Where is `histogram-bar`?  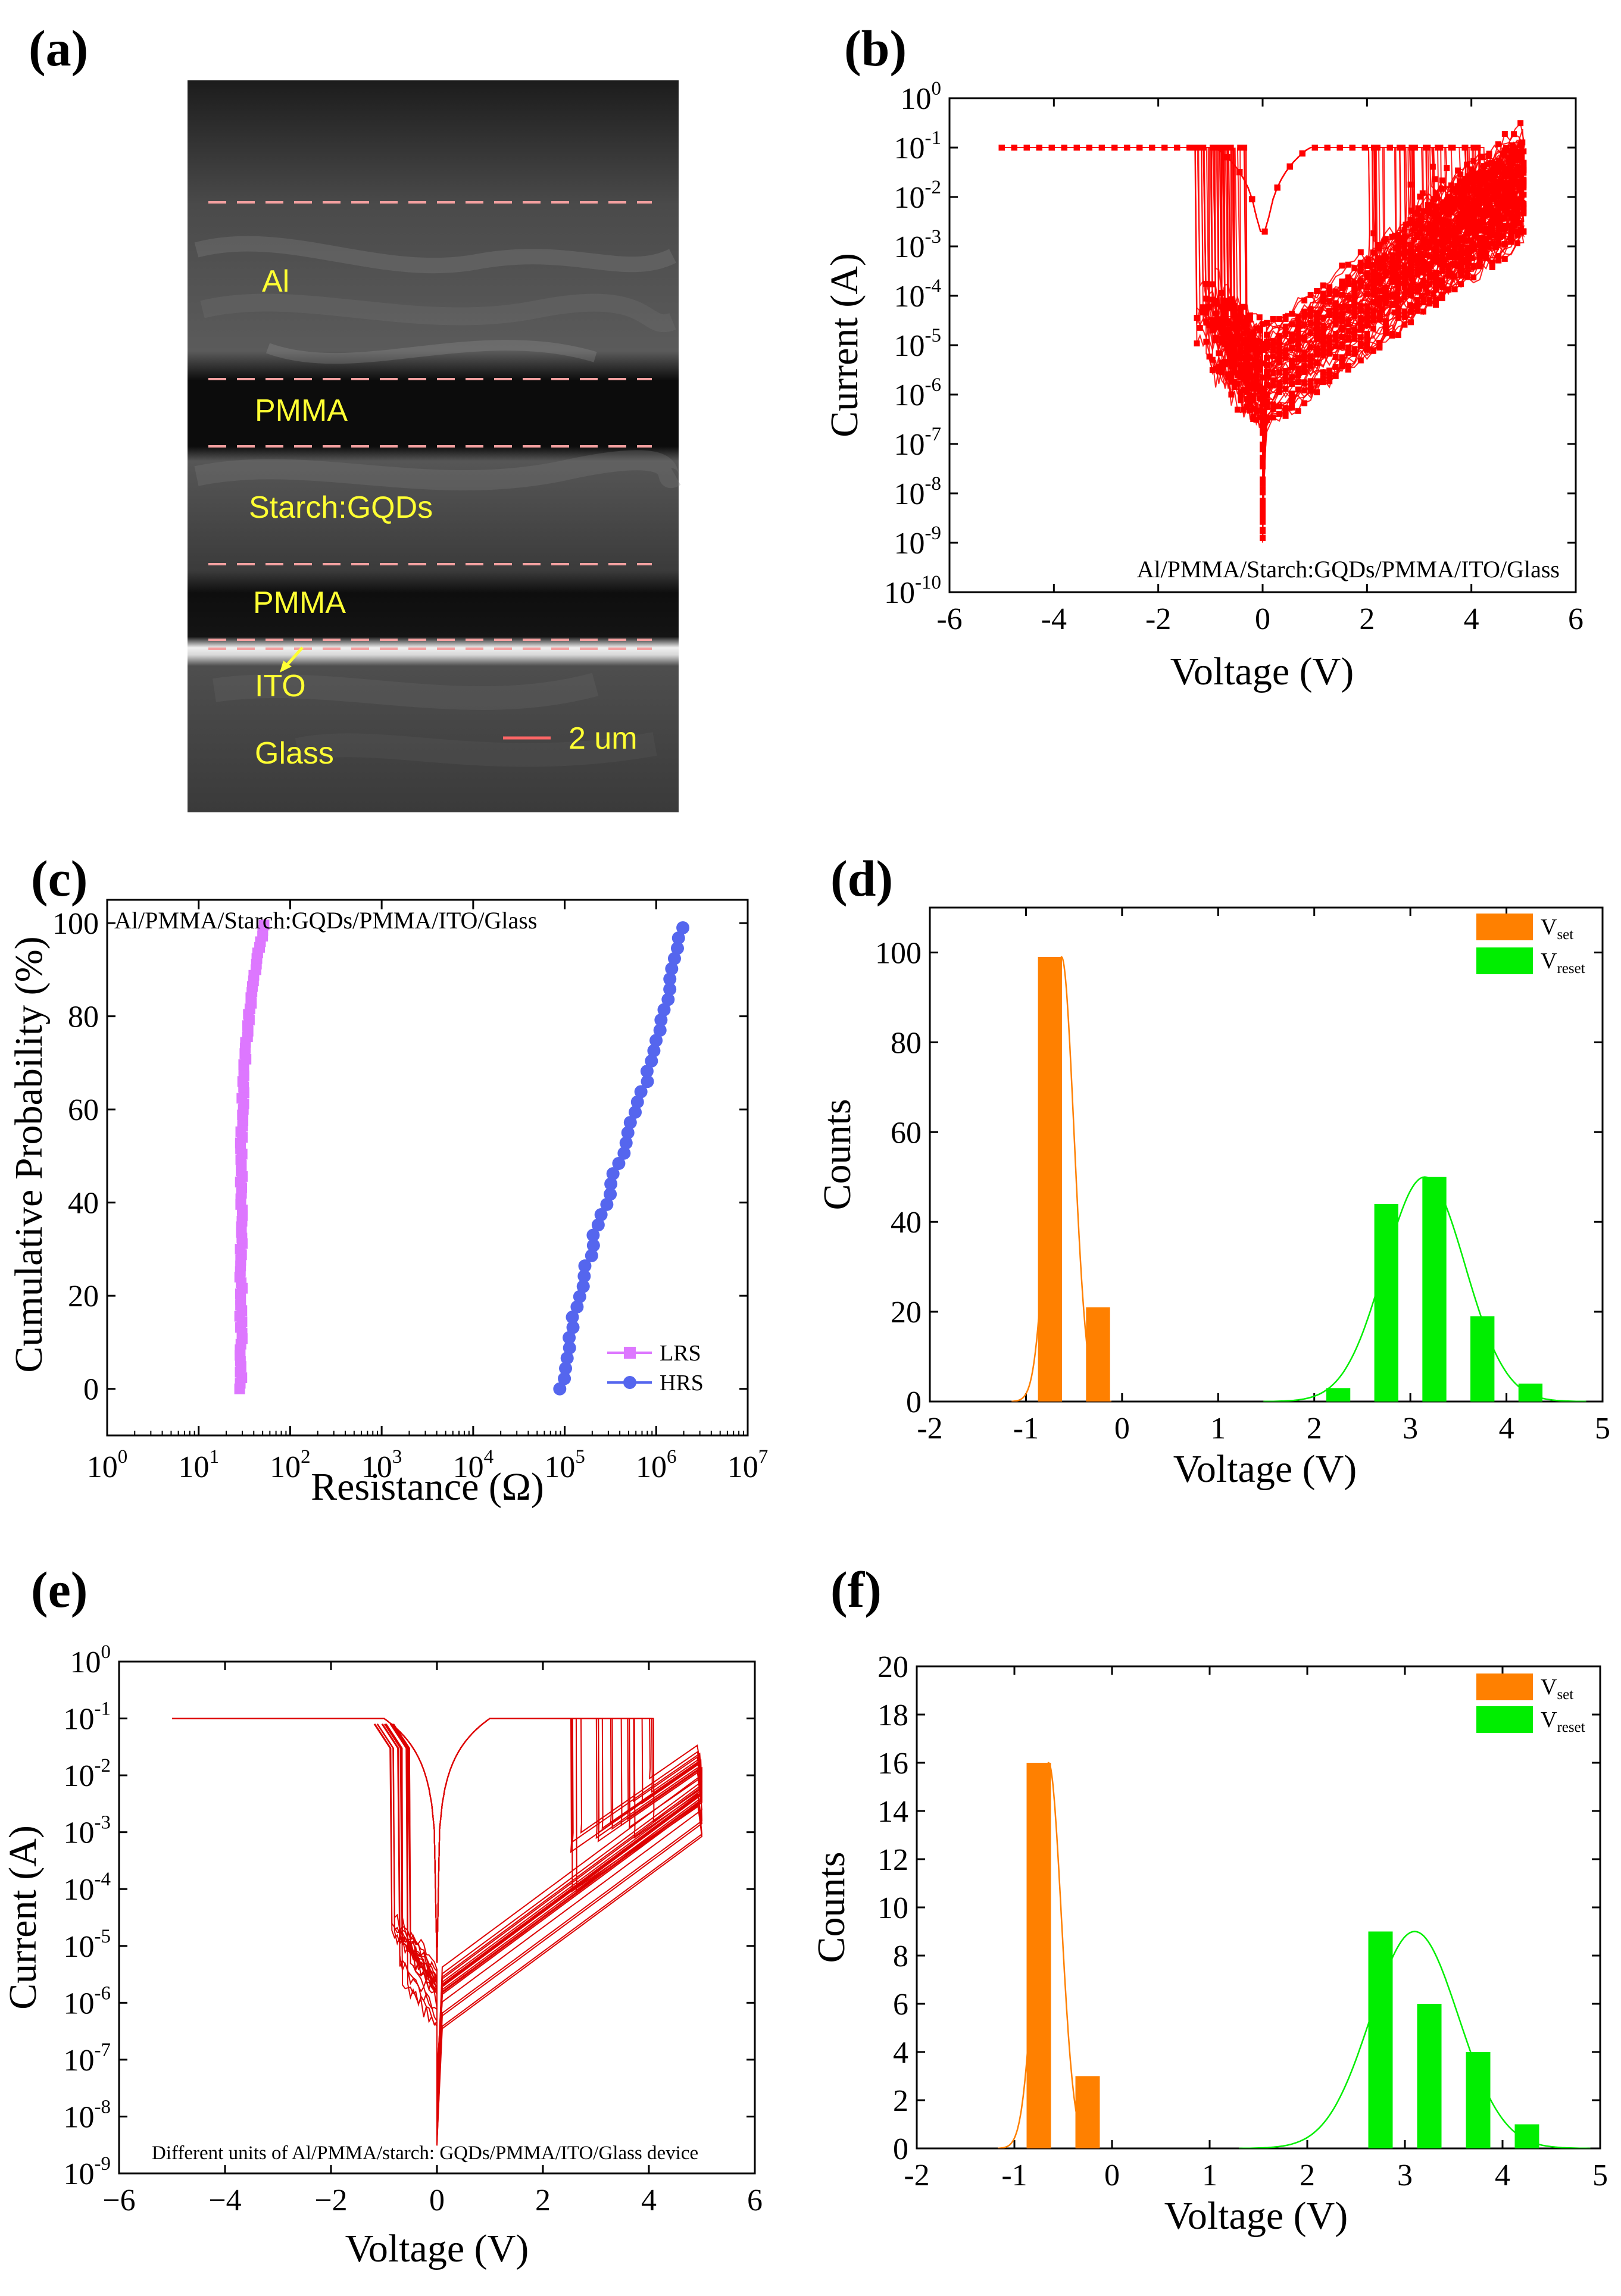
histogram-bar is located at coordinates (1087, 2112).